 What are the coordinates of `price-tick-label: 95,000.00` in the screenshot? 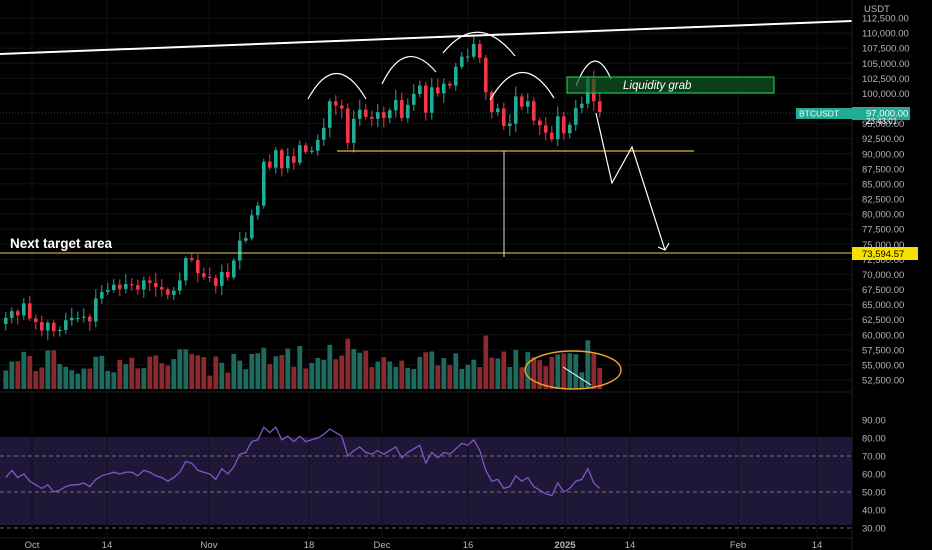 It's located at (883, 124).